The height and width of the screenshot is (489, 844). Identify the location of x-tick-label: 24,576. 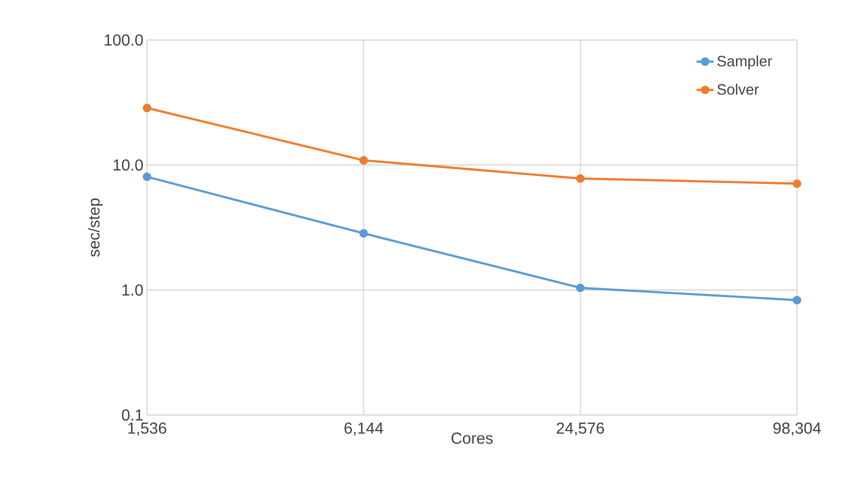
(580, 429).